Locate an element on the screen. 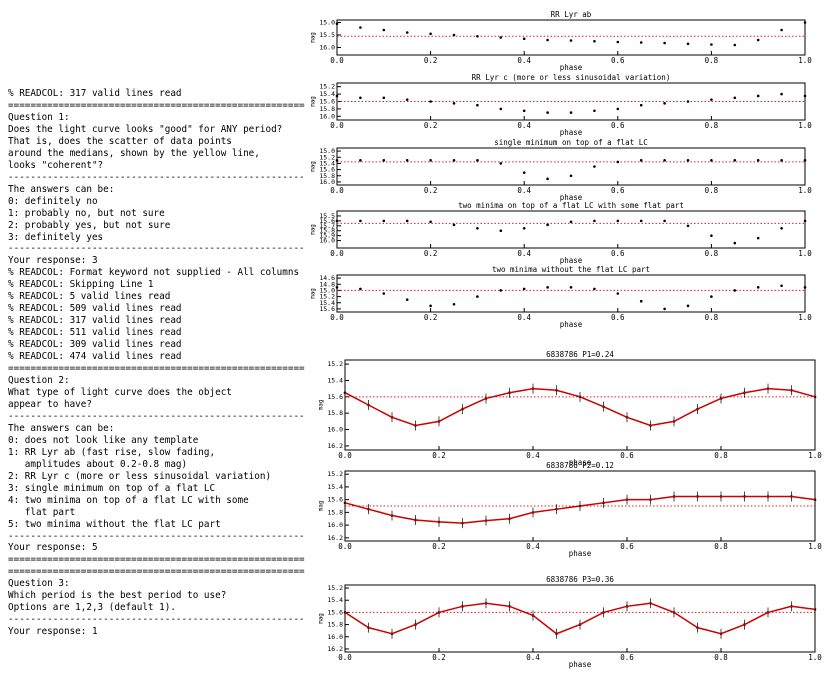  plot-frame is located at coordinates (571, 37).